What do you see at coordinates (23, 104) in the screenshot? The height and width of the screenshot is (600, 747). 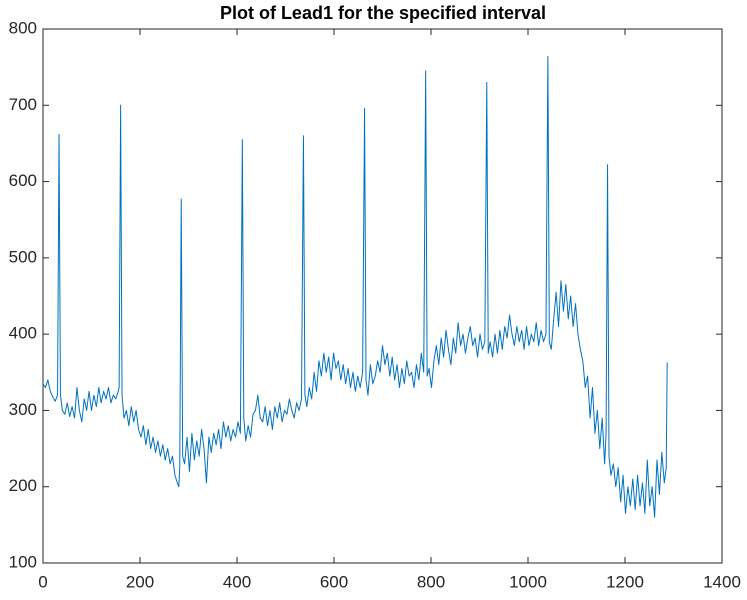 I see `y-tick-label: 700` at bounding box center [23, 104].